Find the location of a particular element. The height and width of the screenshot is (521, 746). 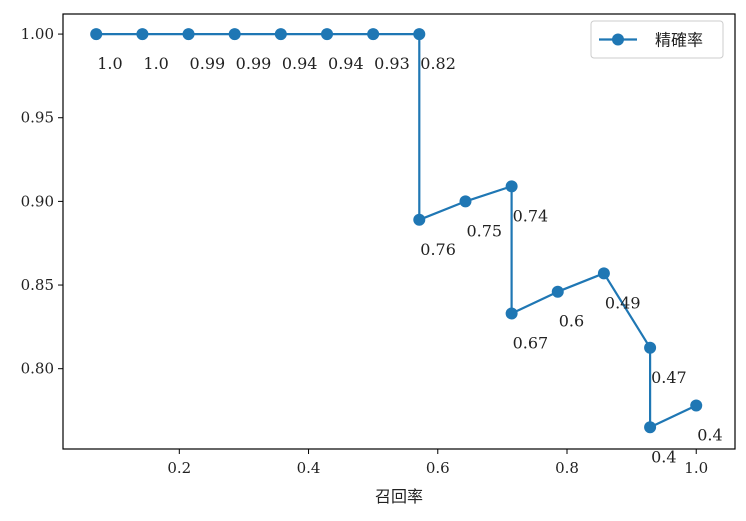

data-label: 0.93 is located at coordinates (392, 63).